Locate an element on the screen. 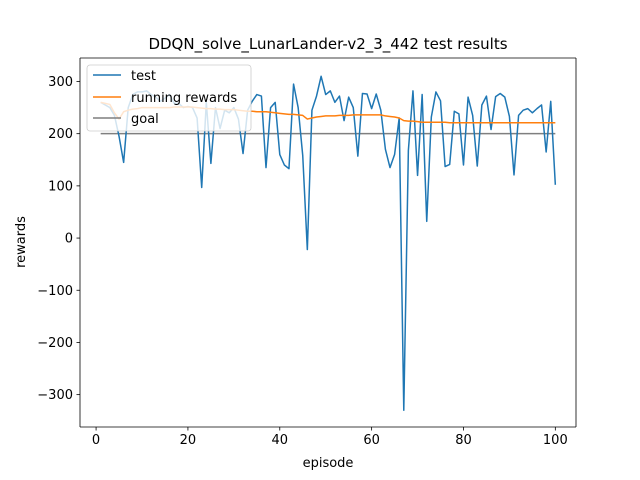 This screenshot has width=640, height=480. x-tick-label: 20 is located at coordinates (188, 440).